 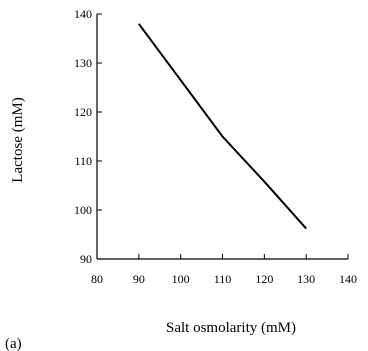 I want to click on y-ticks: 90 100 110 120 130 140, so click(x=88, y=136).